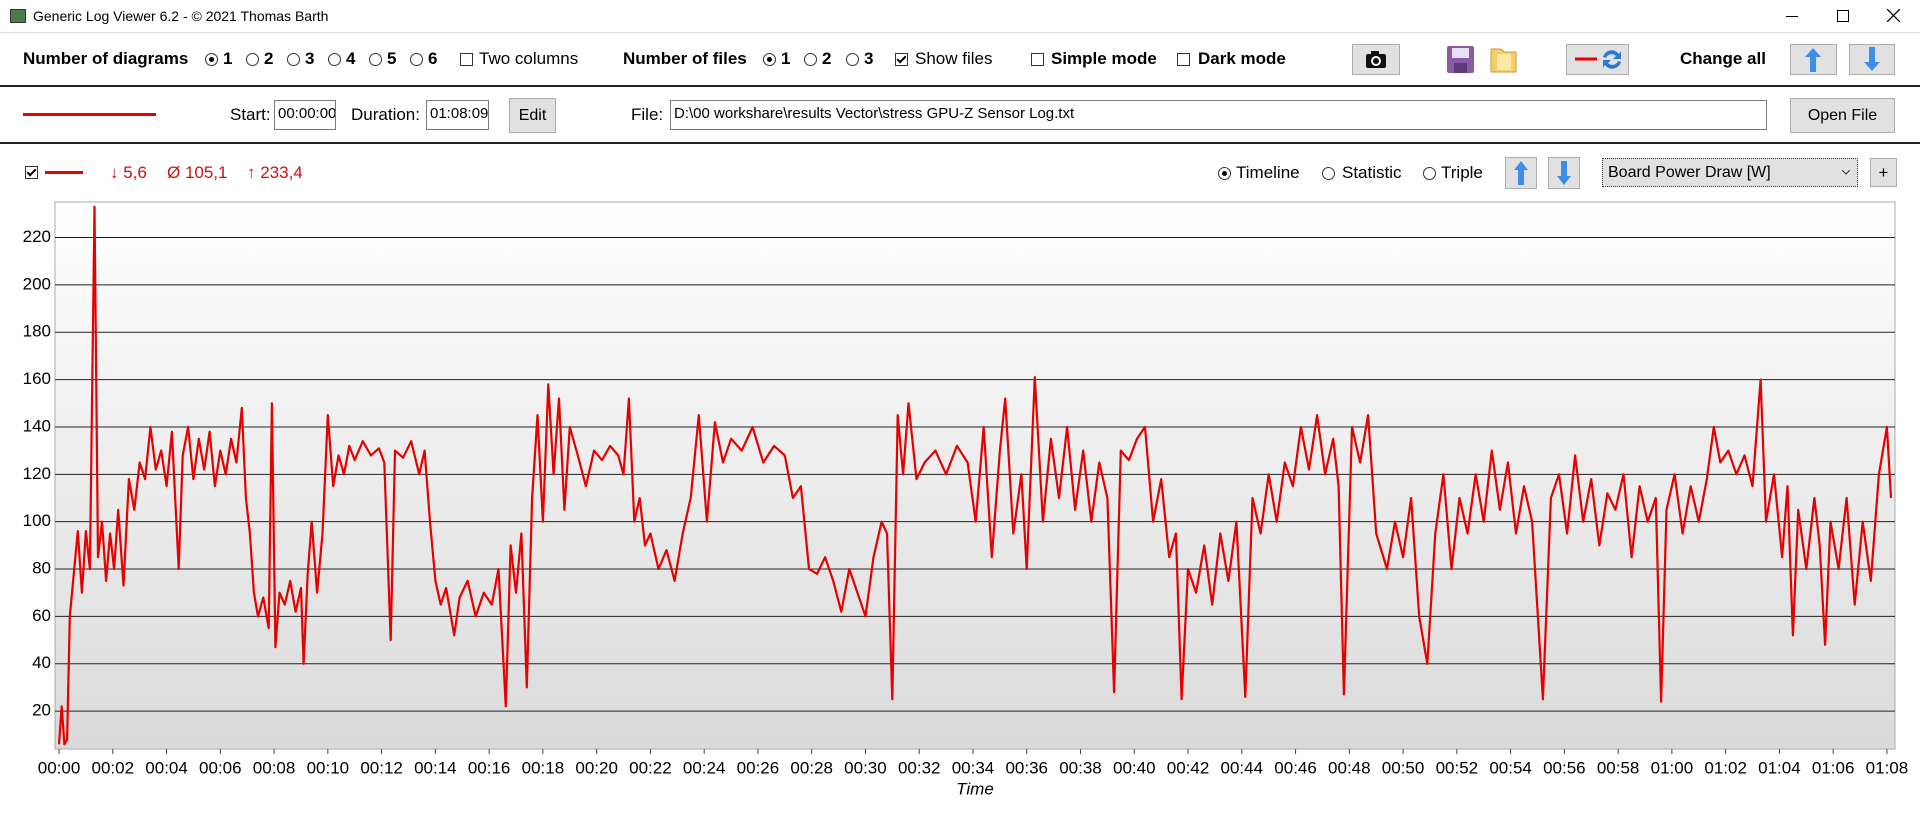  What do you see at coordinates (1457, 767) in the screenshot?
I see `x-tick-label: 00:52` at bounding box center [1457, 767].